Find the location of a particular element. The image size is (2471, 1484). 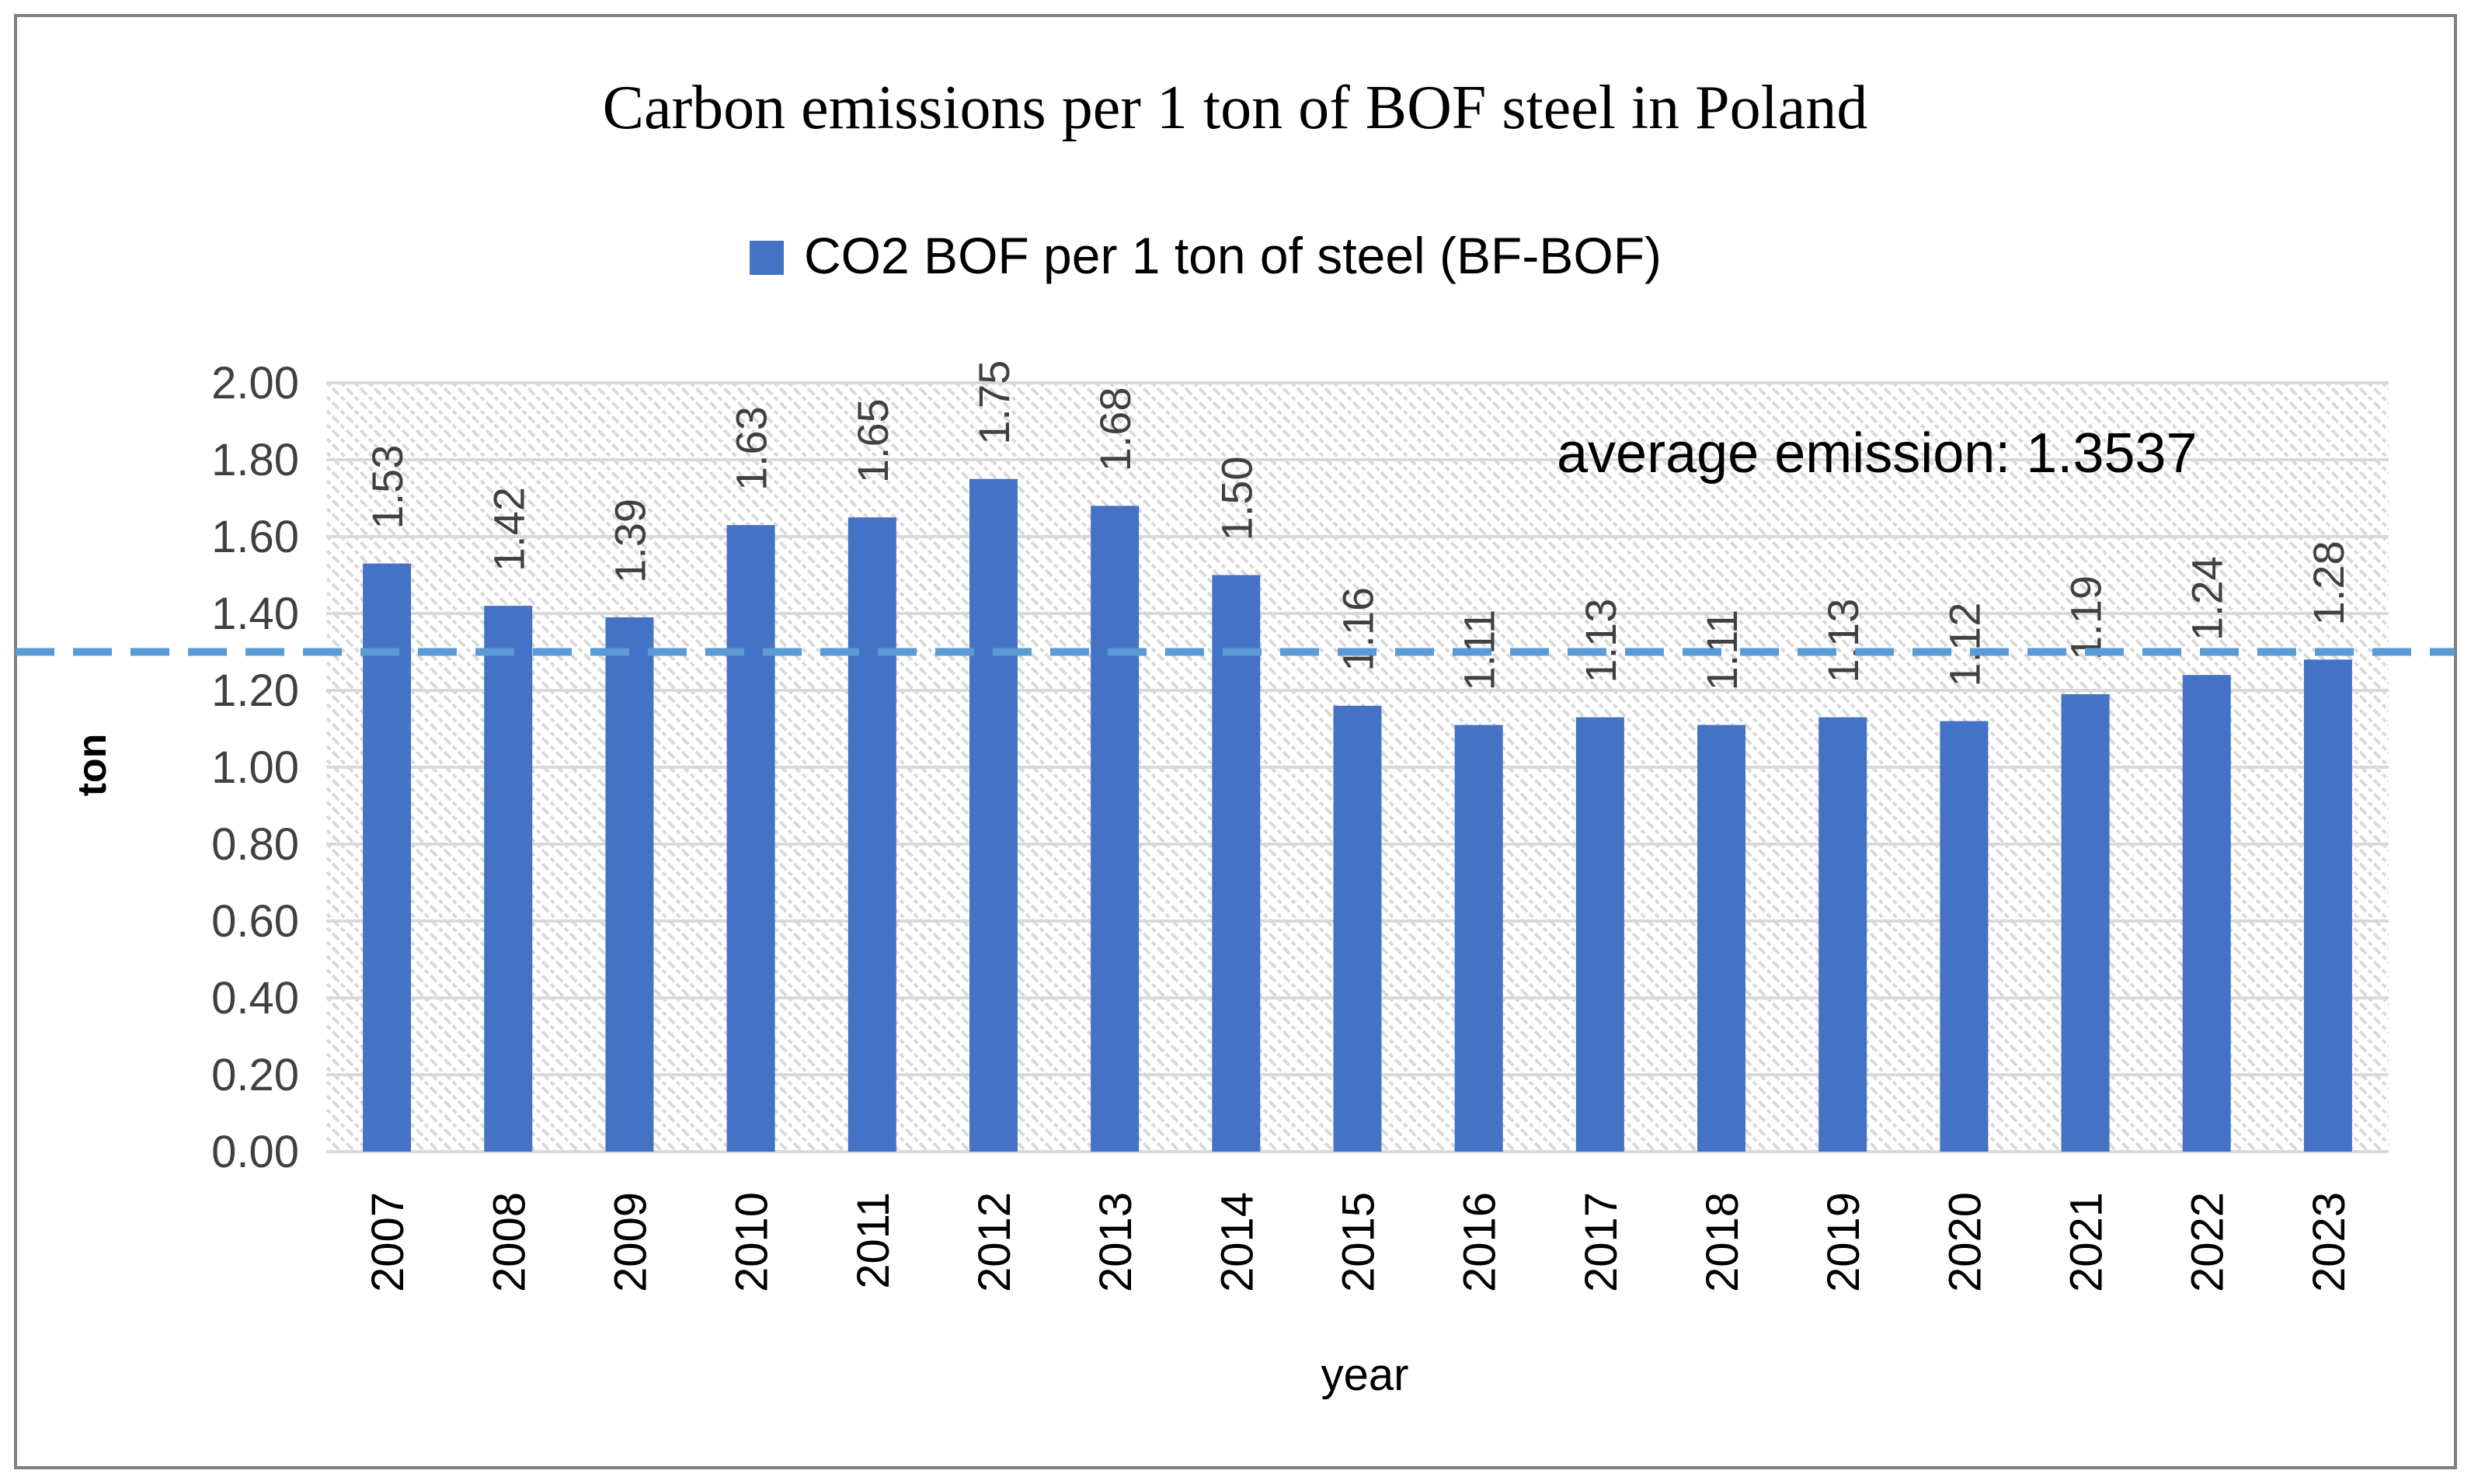

y-tick-label: 0.00 is located at coordinates (255, 1152).